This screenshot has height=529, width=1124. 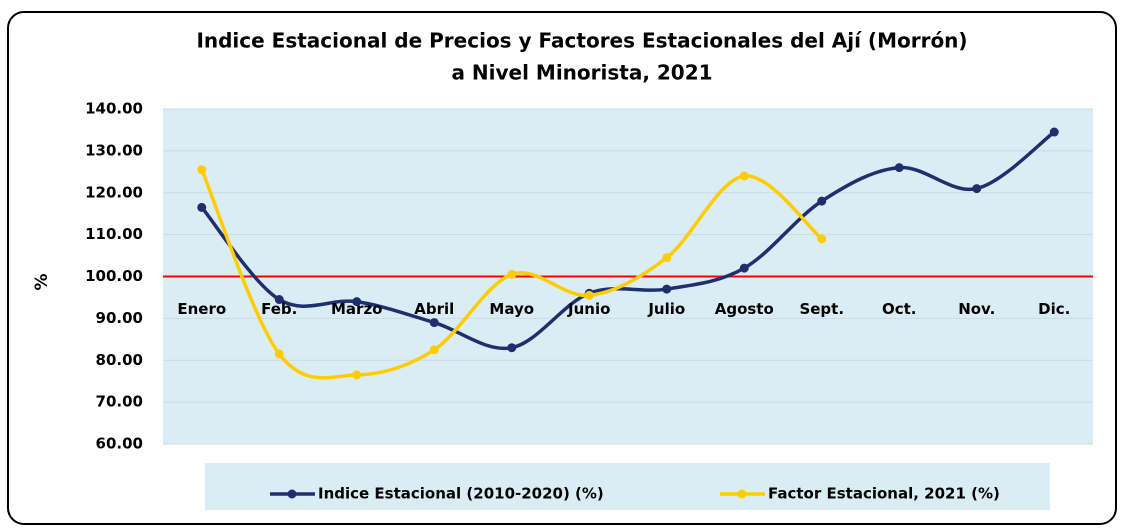 I want to click on chart-subtitle: a Nivel Minorista, 2021, so click(x=581, y=73).